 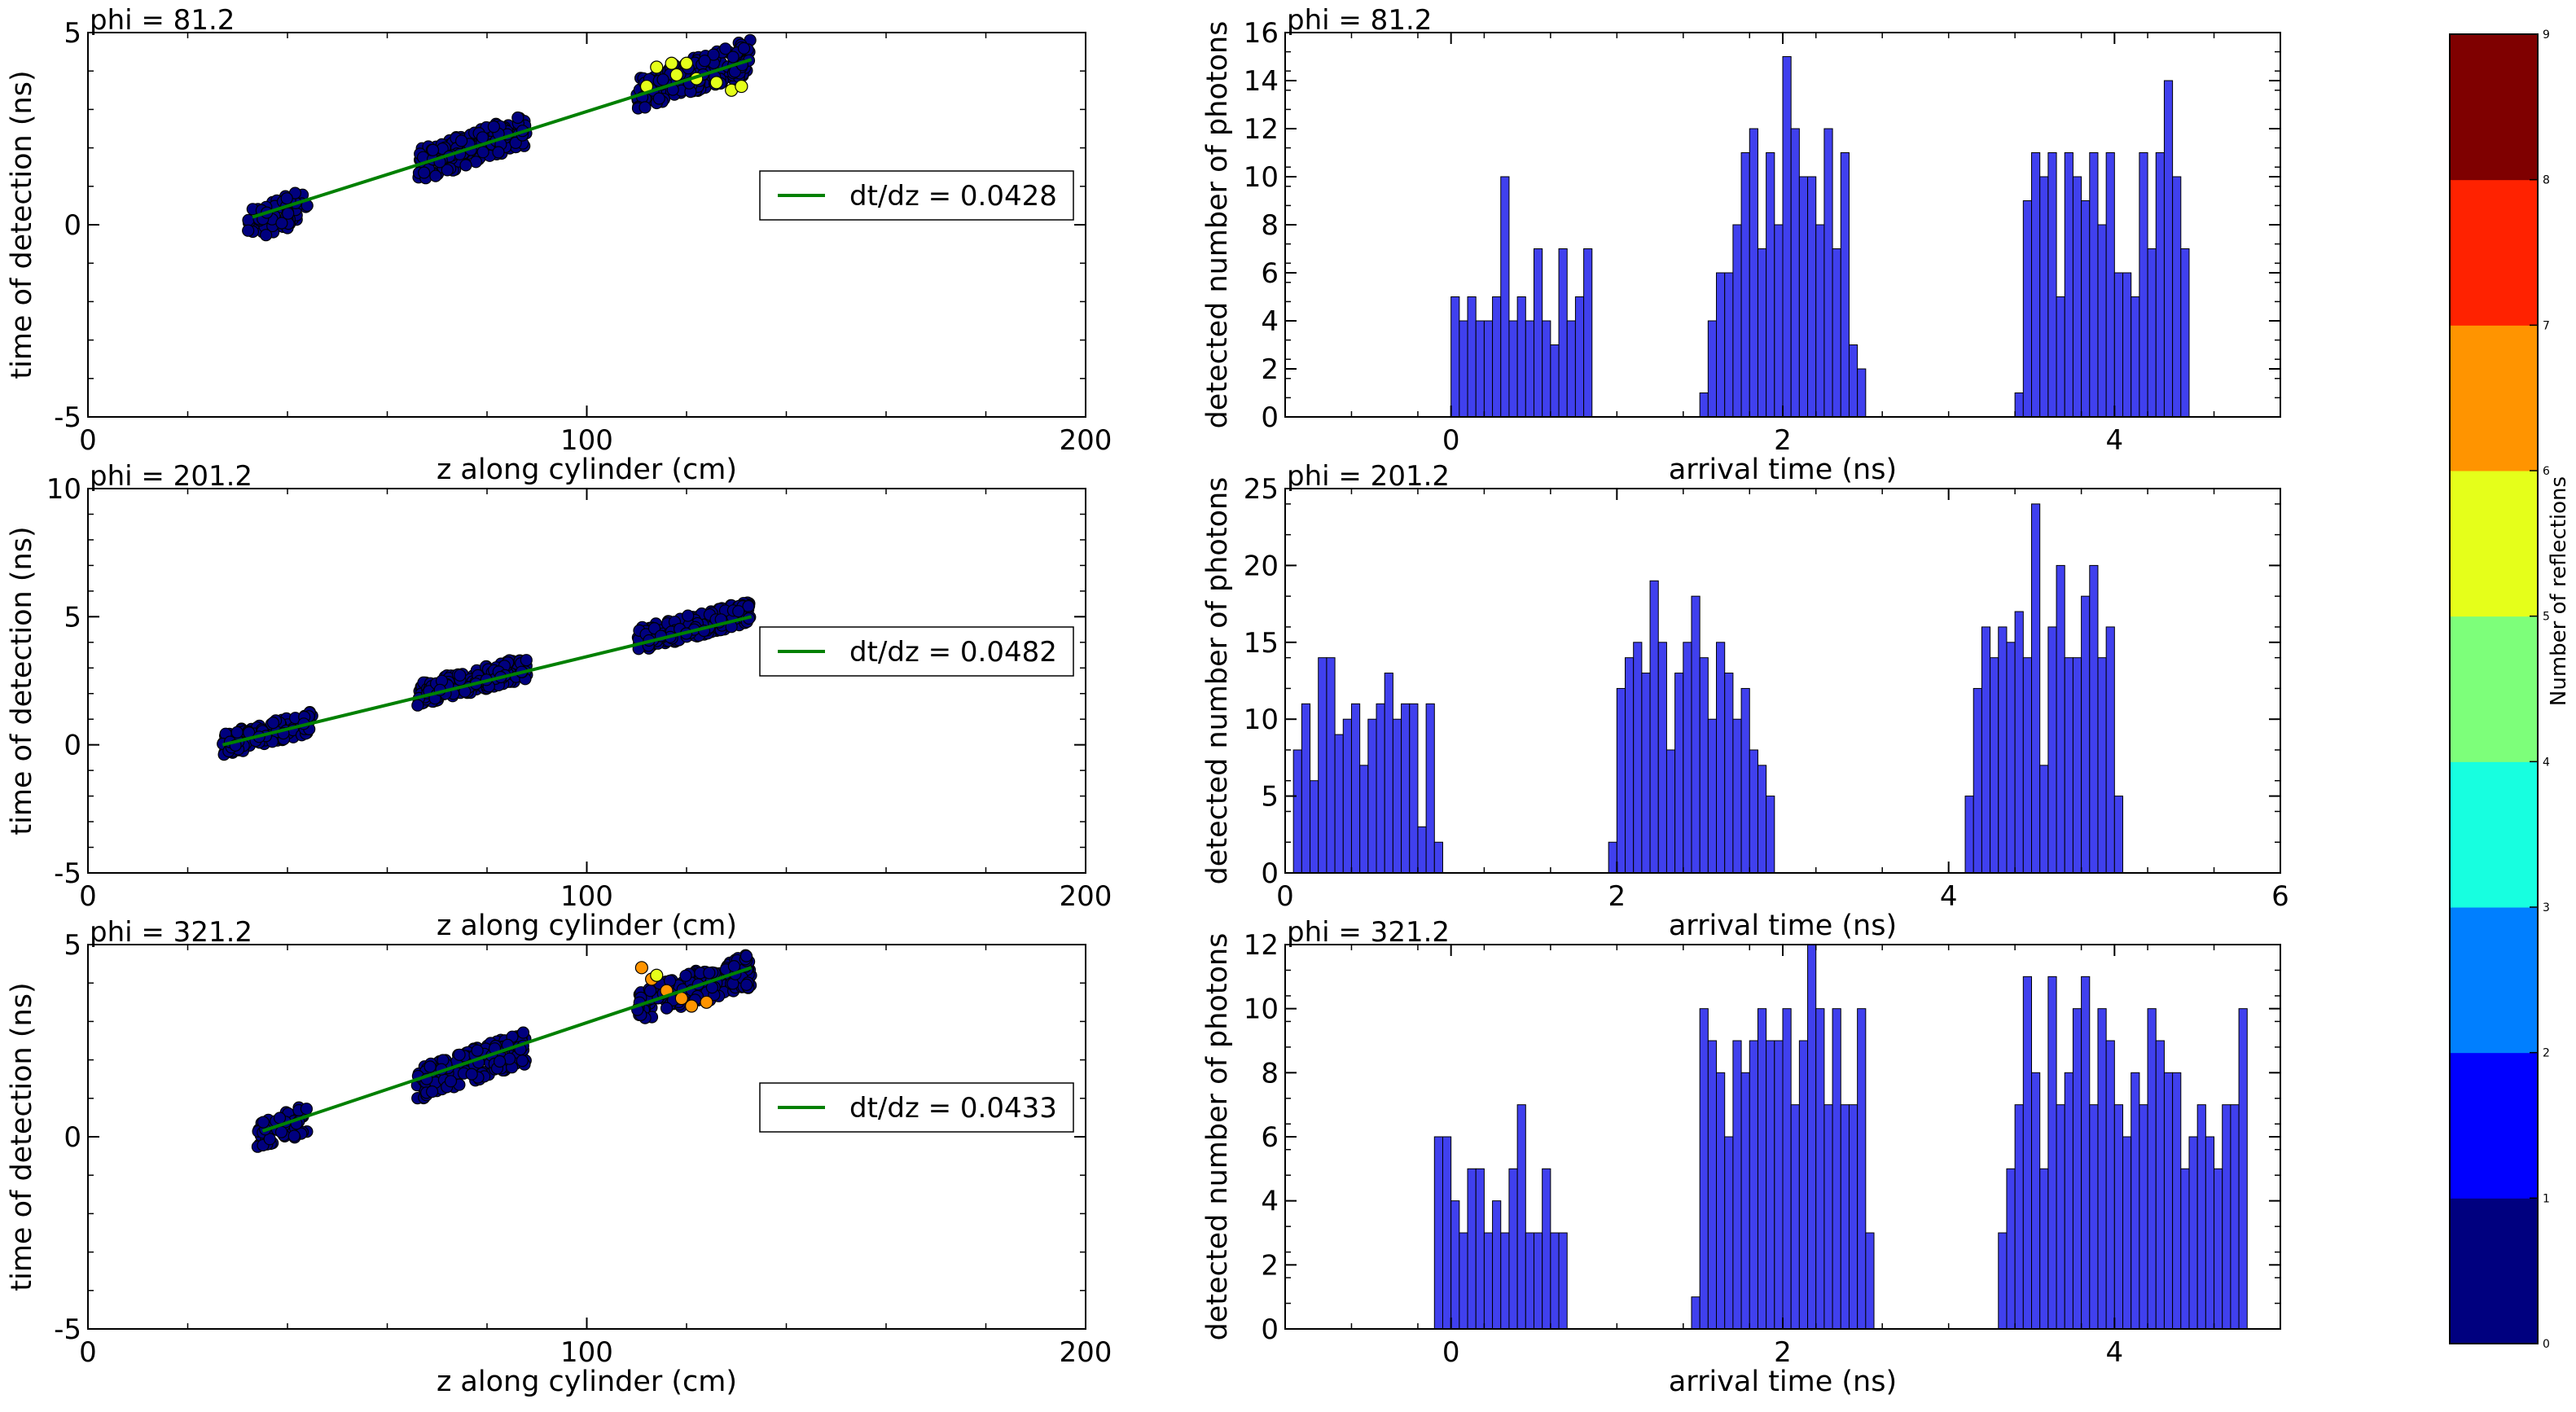 What do you see at coordinates (1368, 476) in the screenshot?
I see `panel-title: phi = 201.2` at bounding box center [1368, 476].